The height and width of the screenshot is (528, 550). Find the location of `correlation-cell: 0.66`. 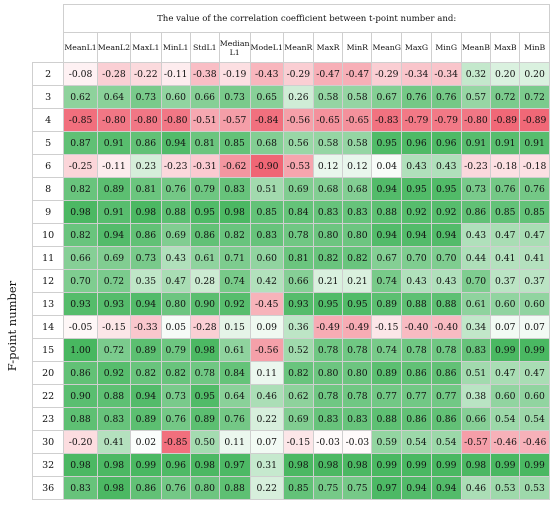

correlation-cell: 0.66 is located at coordinates (204, 97).